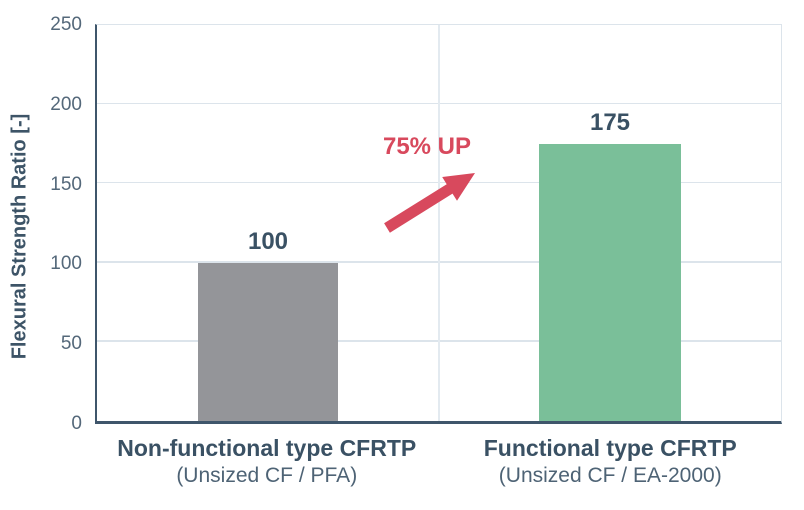 The image size is (804, 510). What do you see at coordinates (268, 241) in the screenshot?
I see `bar-value-label-nonfunctional: 100` at bounding box center [268, 241].